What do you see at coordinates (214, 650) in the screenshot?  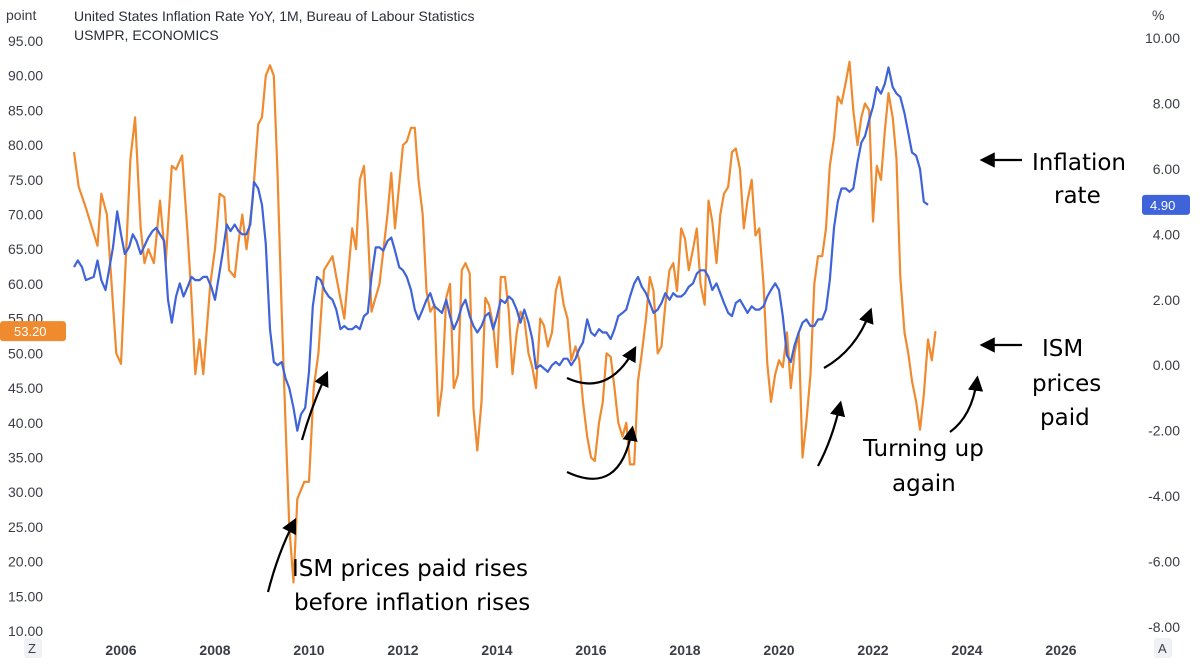 I see `x-tick-label: 2008` at bounding box center [214, 650].